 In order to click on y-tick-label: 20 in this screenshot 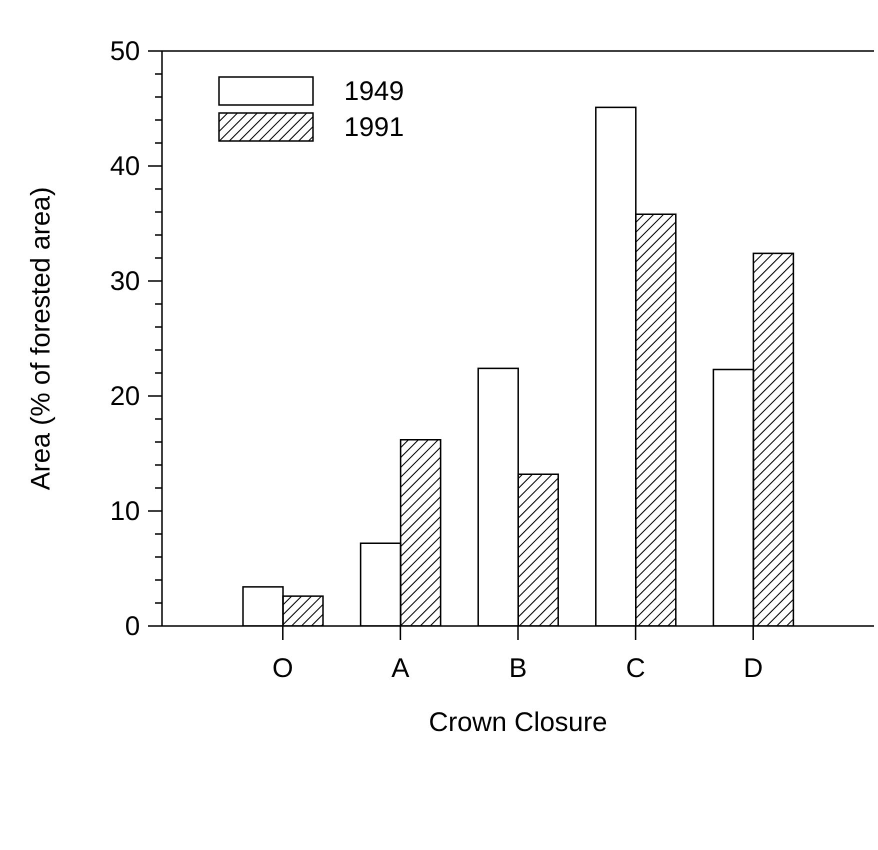, I will do `click(125, 396)`.